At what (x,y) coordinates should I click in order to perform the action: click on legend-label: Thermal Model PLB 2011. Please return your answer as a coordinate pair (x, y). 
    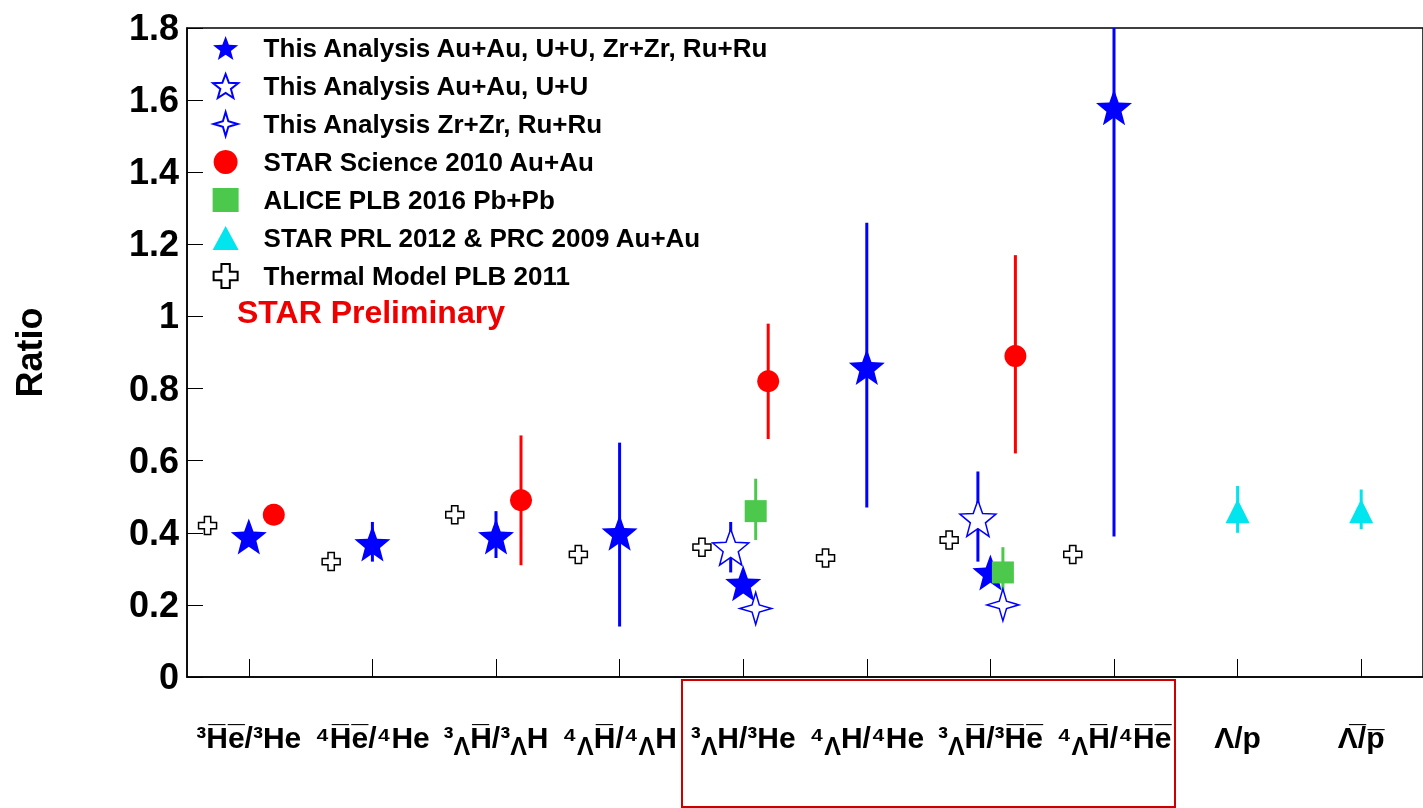
    Looking at the image, I should click on (416, 276).